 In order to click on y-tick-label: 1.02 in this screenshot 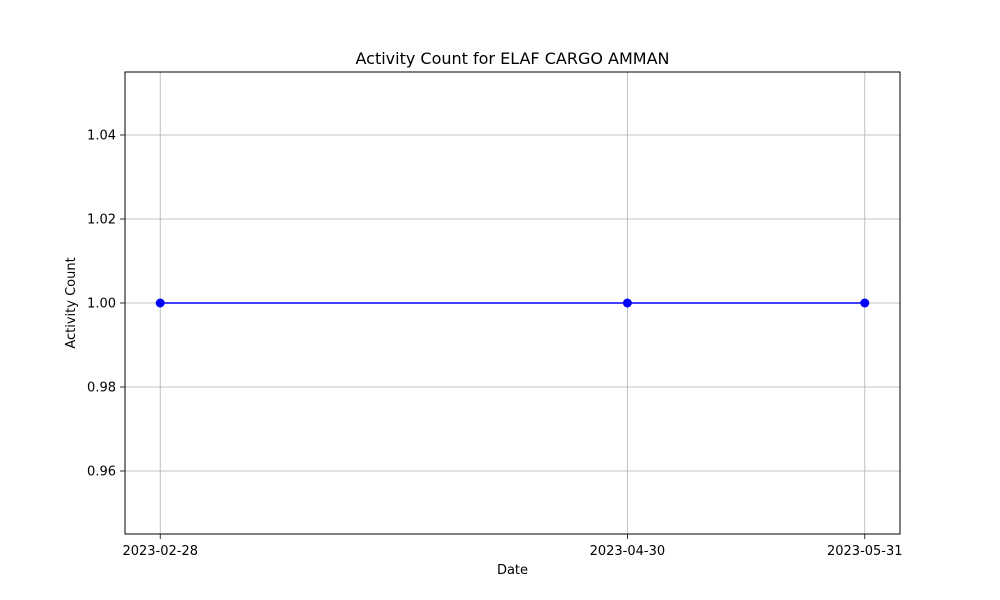, I will do `click(101, 220)`.